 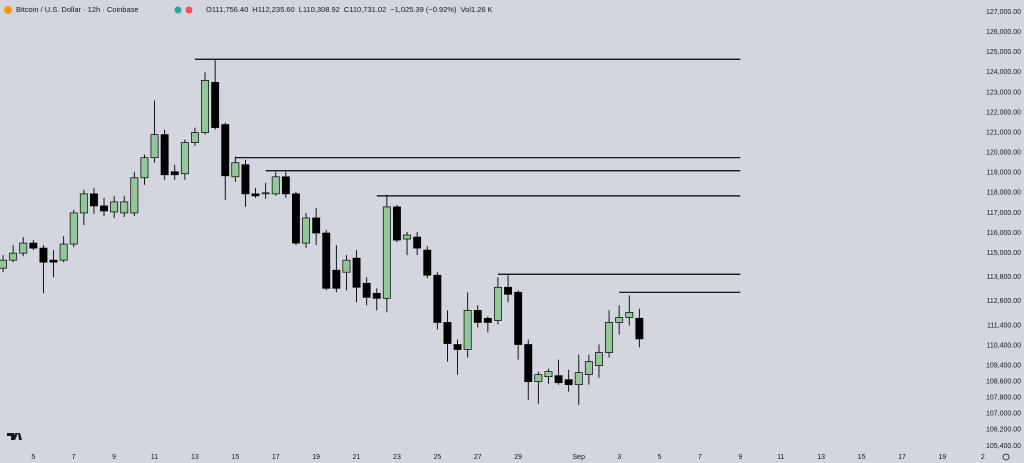 What do you see at coordinates (579, 457) in the screenshot?
I see `x-tick-label: Sep` at bounding box center [579, 457].